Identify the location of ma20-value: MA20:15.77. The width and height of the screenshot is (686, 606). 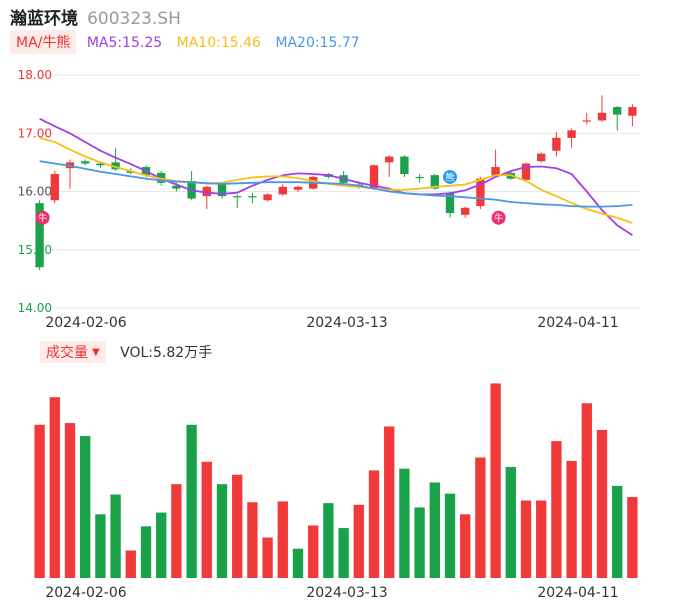
(317, 43).